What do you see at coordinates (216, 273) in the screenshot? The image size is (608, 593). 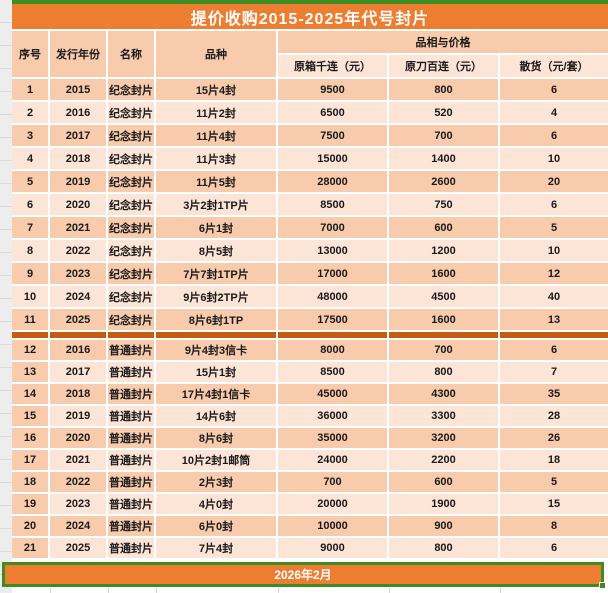 I see `cell-variety: 7片7封1TP片` at bounding box center [216, 273].